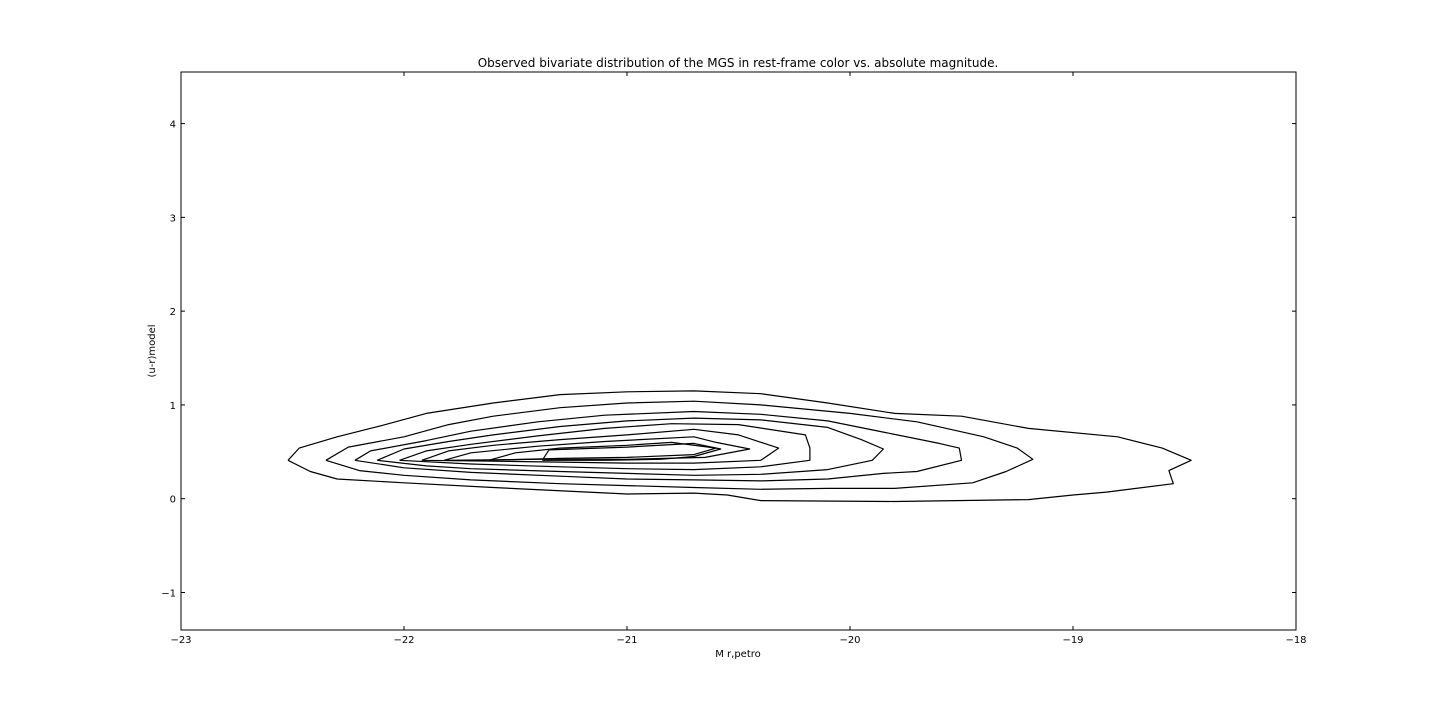  I want to click on y-tick-label: 1, so click(173, 406).